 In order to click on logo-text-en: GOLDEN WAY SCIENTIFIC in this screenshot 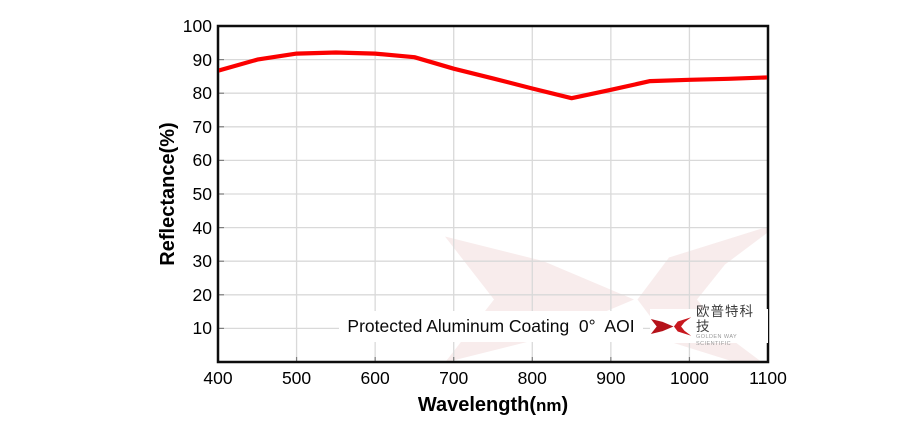, I will do `click(717, 340)`.